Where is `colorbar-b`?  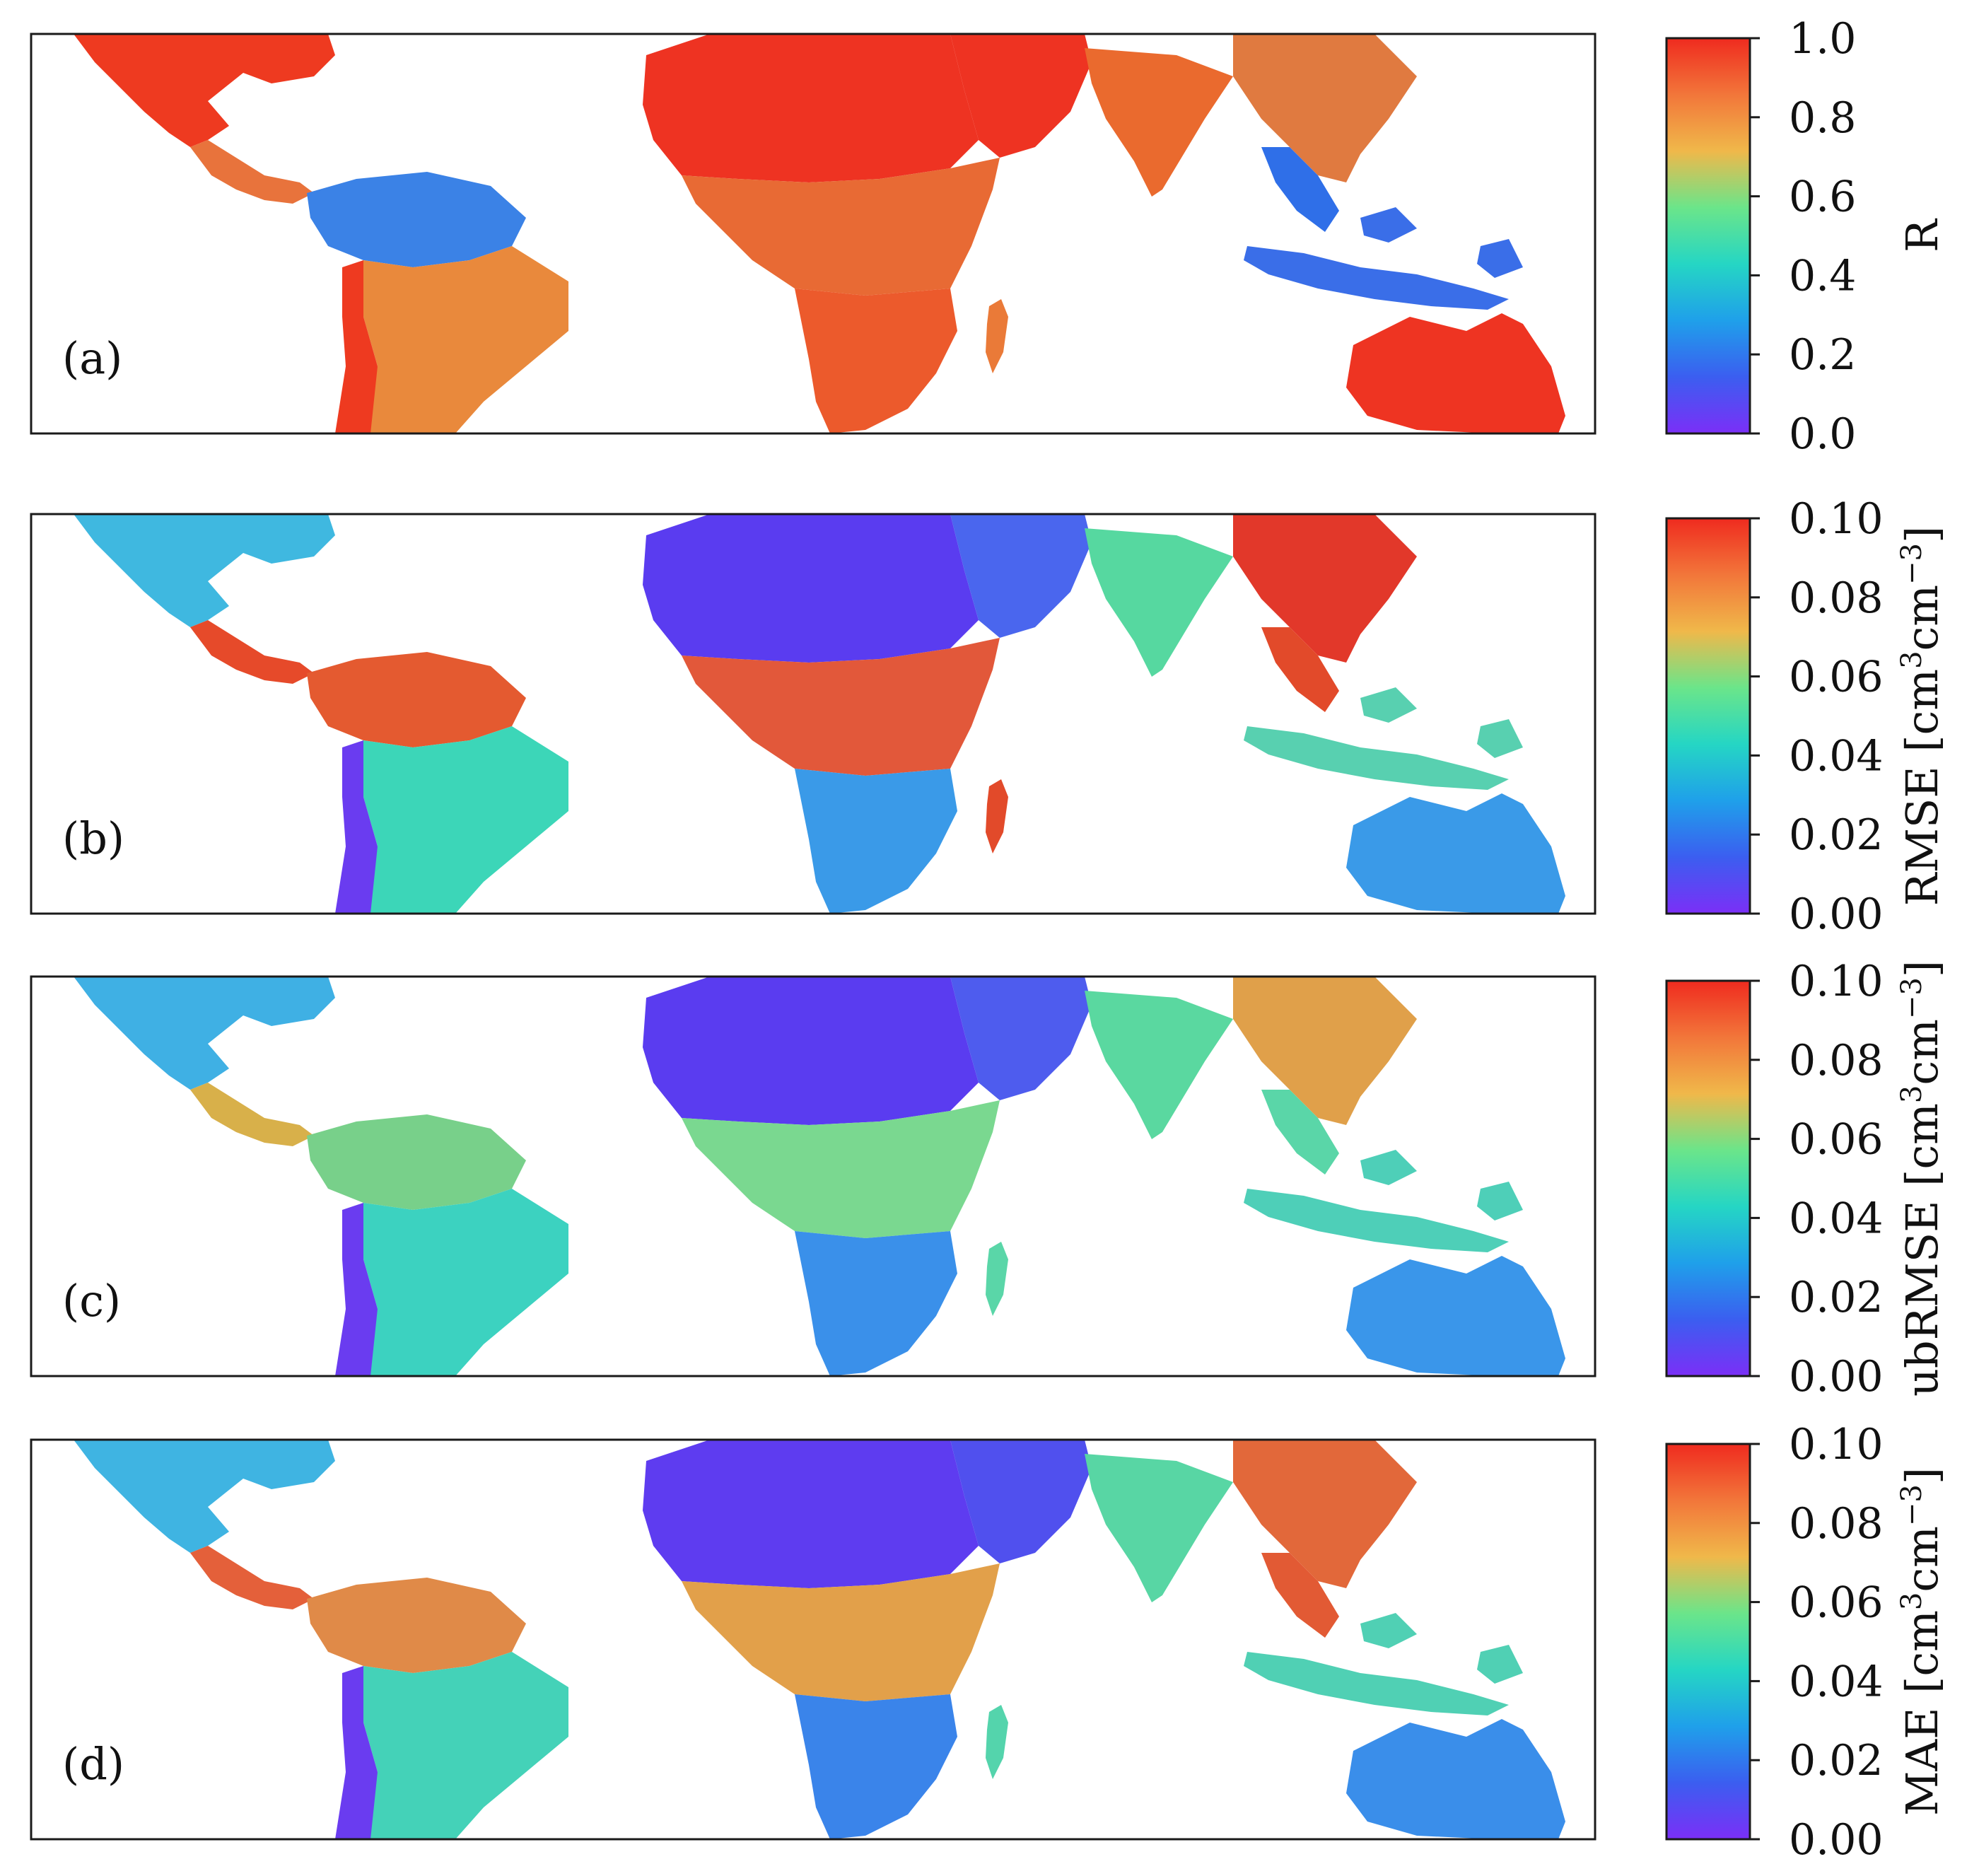
colorbar-b is located at coordinates (1708, 716).